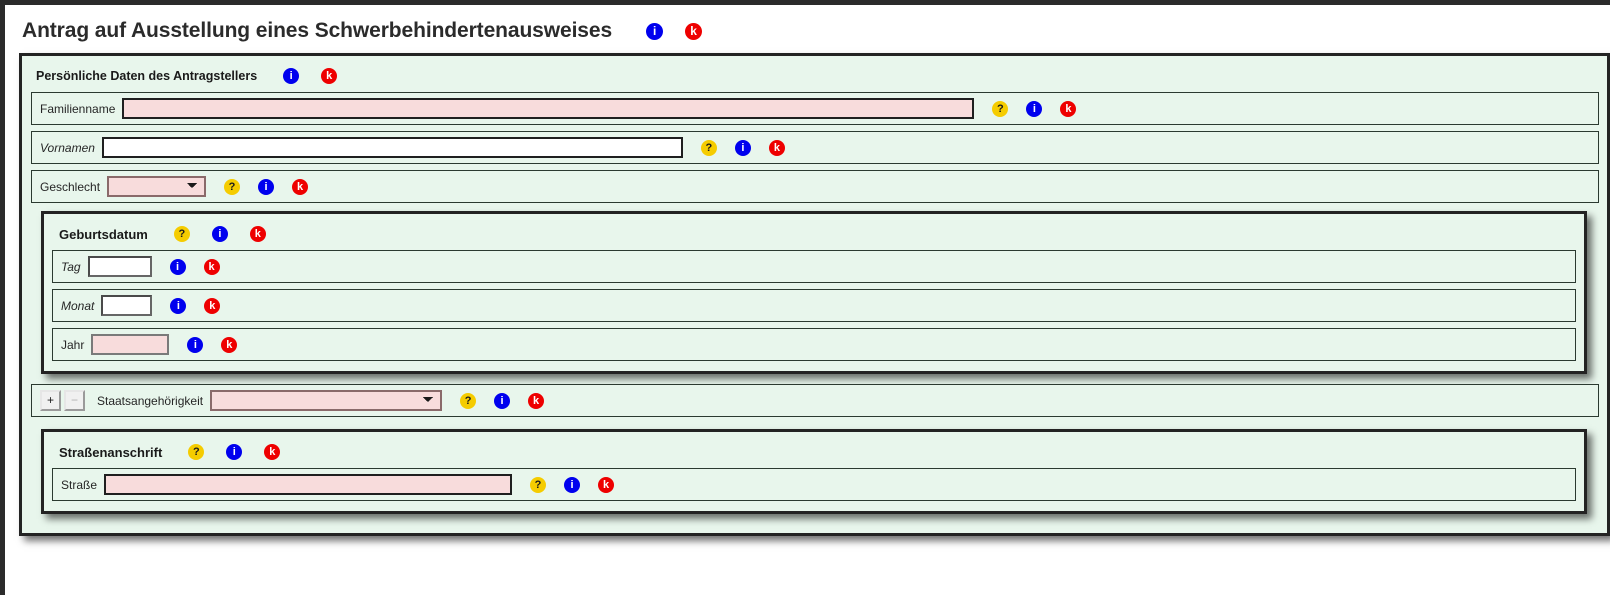 The width and height of the screenshot is (1610, 595). Describe the element at coordinates (79, 484) in the screenshot. I see `label-strasse: Straße` at that location.